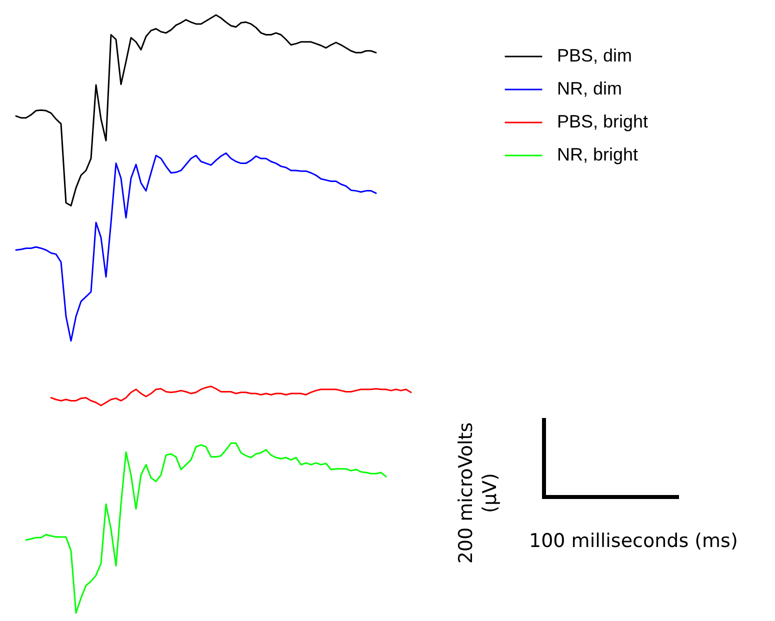 The image size is (775, 621). What do you see at coordinates (633, 541) in the screenshot?
I see `text: 100 milliseconds (ms)` at bounding box center [633, 541].